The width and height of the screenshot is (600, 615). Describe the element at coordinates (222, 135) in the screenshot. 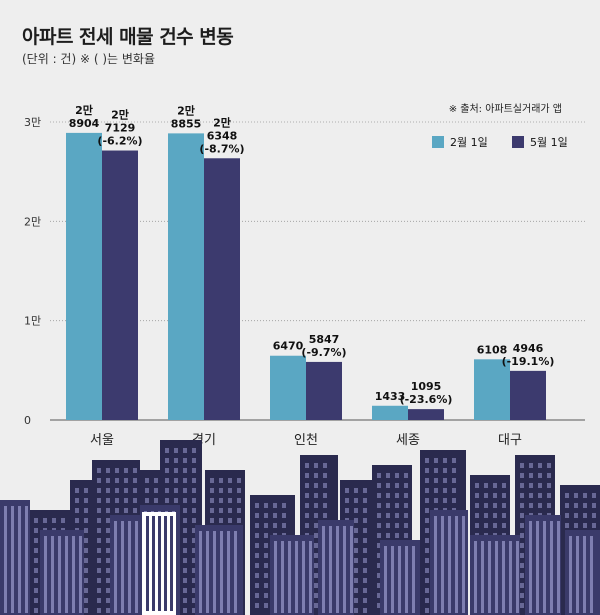

I see `data-label: 6348` at that location.